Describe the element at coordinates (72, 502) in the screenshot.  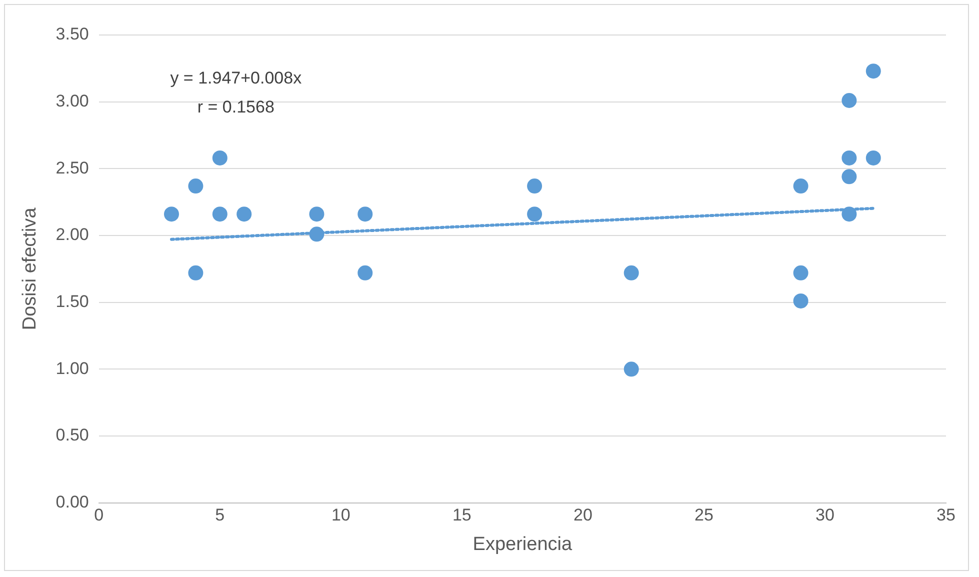
I see `y-tick-label: 0.00` at that location.